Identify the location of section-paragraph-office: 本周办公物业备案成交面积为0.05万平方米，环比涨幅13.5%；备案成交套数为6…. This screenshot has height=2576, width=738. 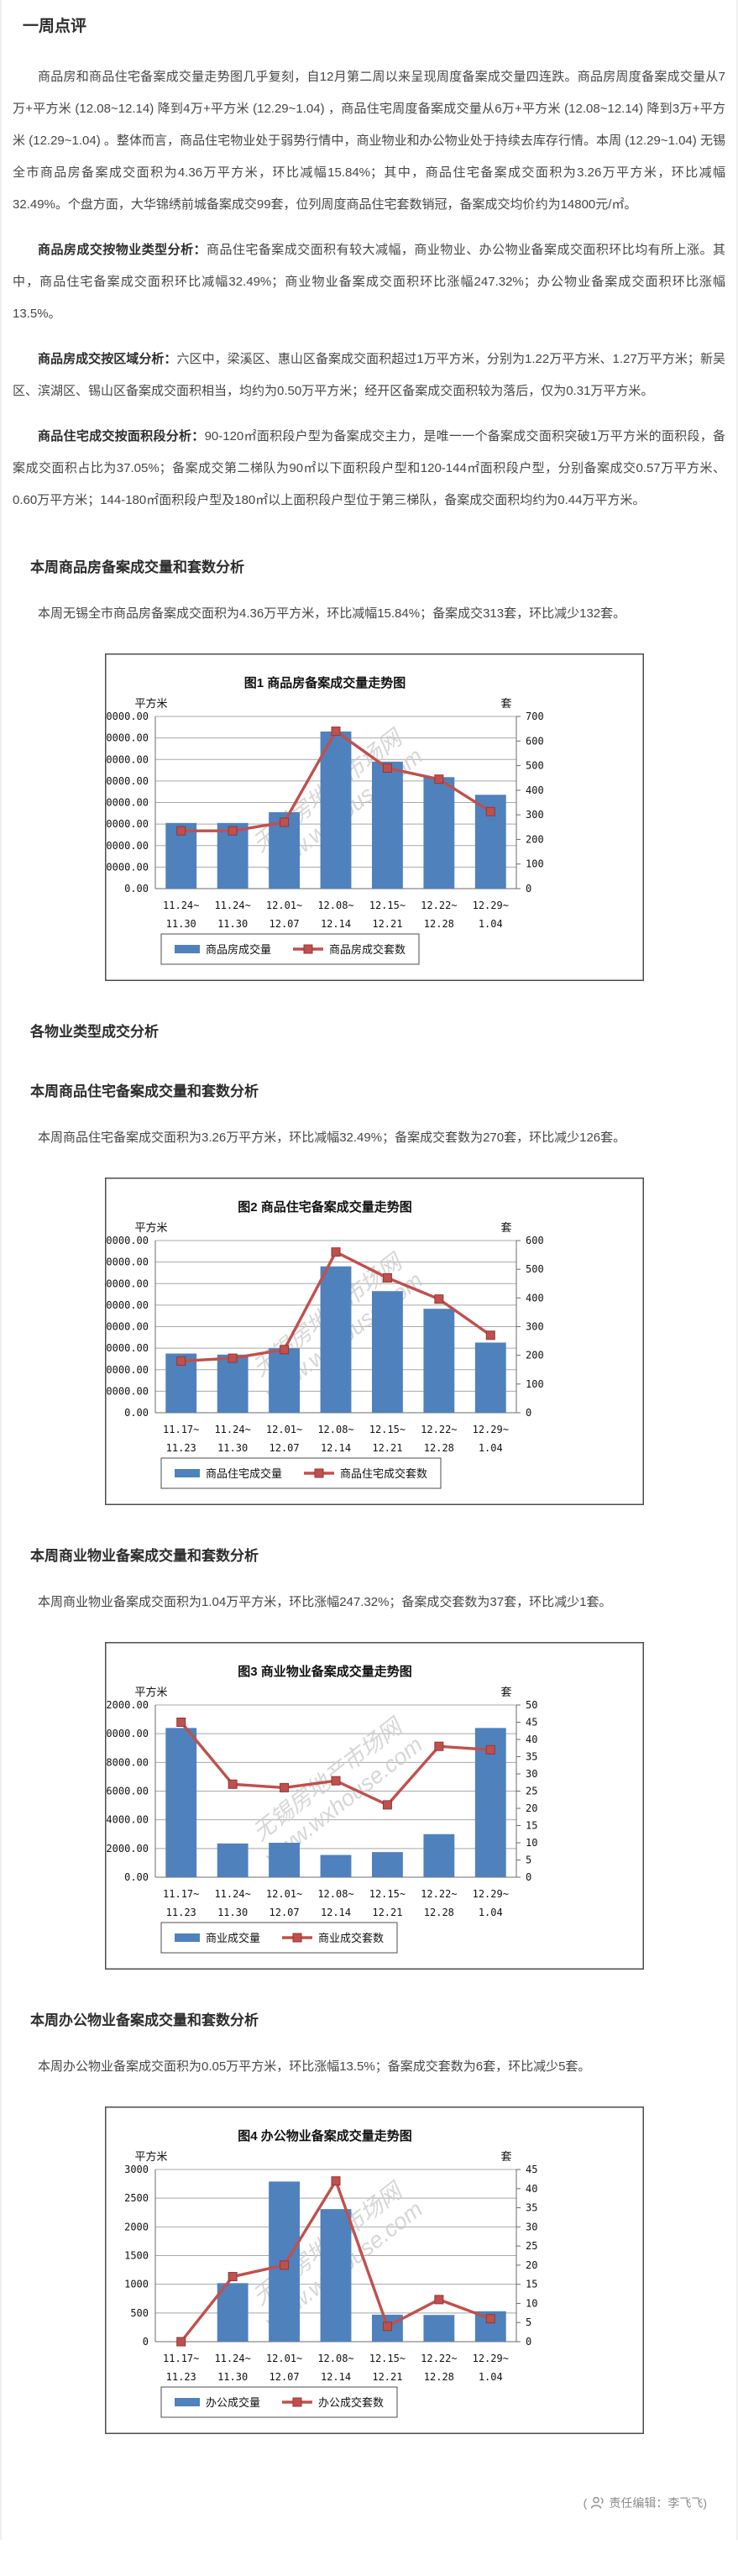
(314, 2066).